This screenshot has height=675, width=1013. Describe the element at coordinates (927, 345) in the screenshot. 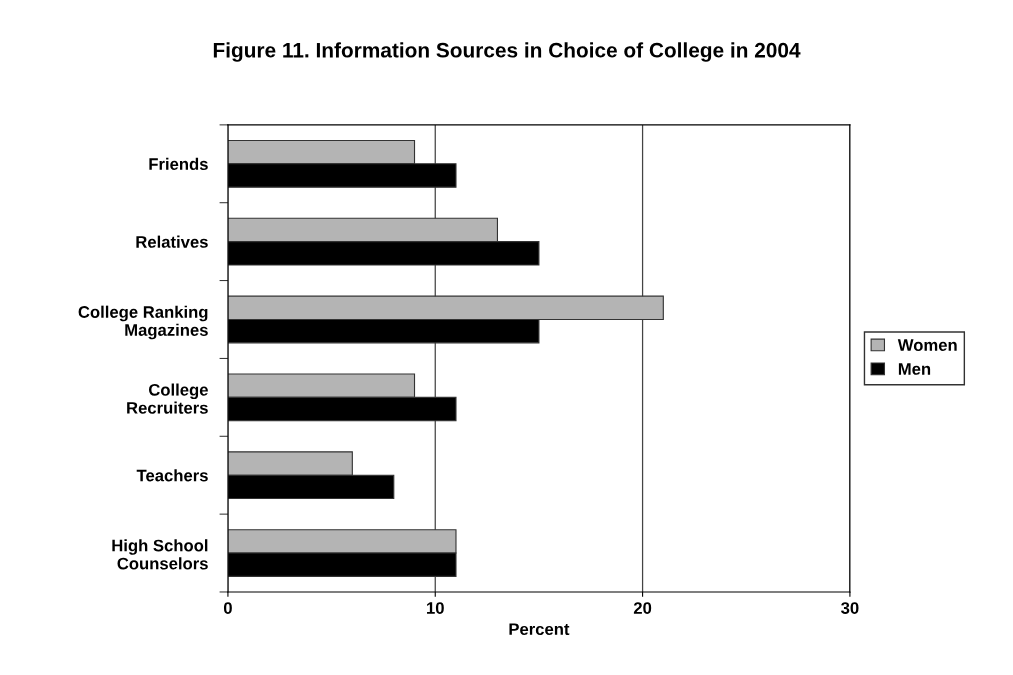

I see `legend-label: Women` at that location.